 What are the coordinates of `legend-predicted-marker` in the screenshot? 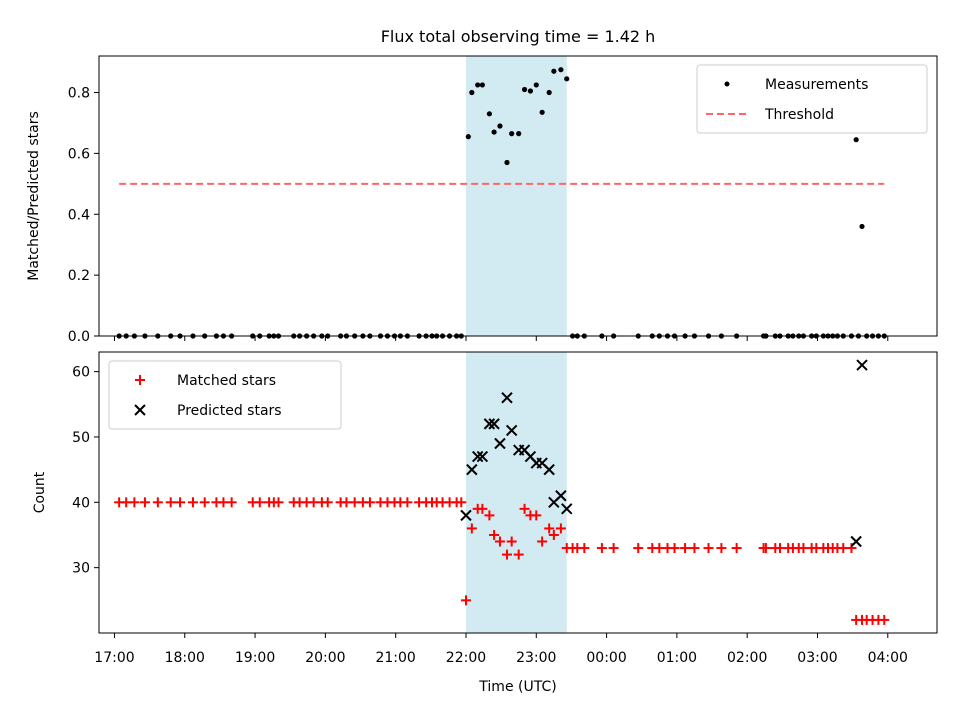 It's located at (140, 410).